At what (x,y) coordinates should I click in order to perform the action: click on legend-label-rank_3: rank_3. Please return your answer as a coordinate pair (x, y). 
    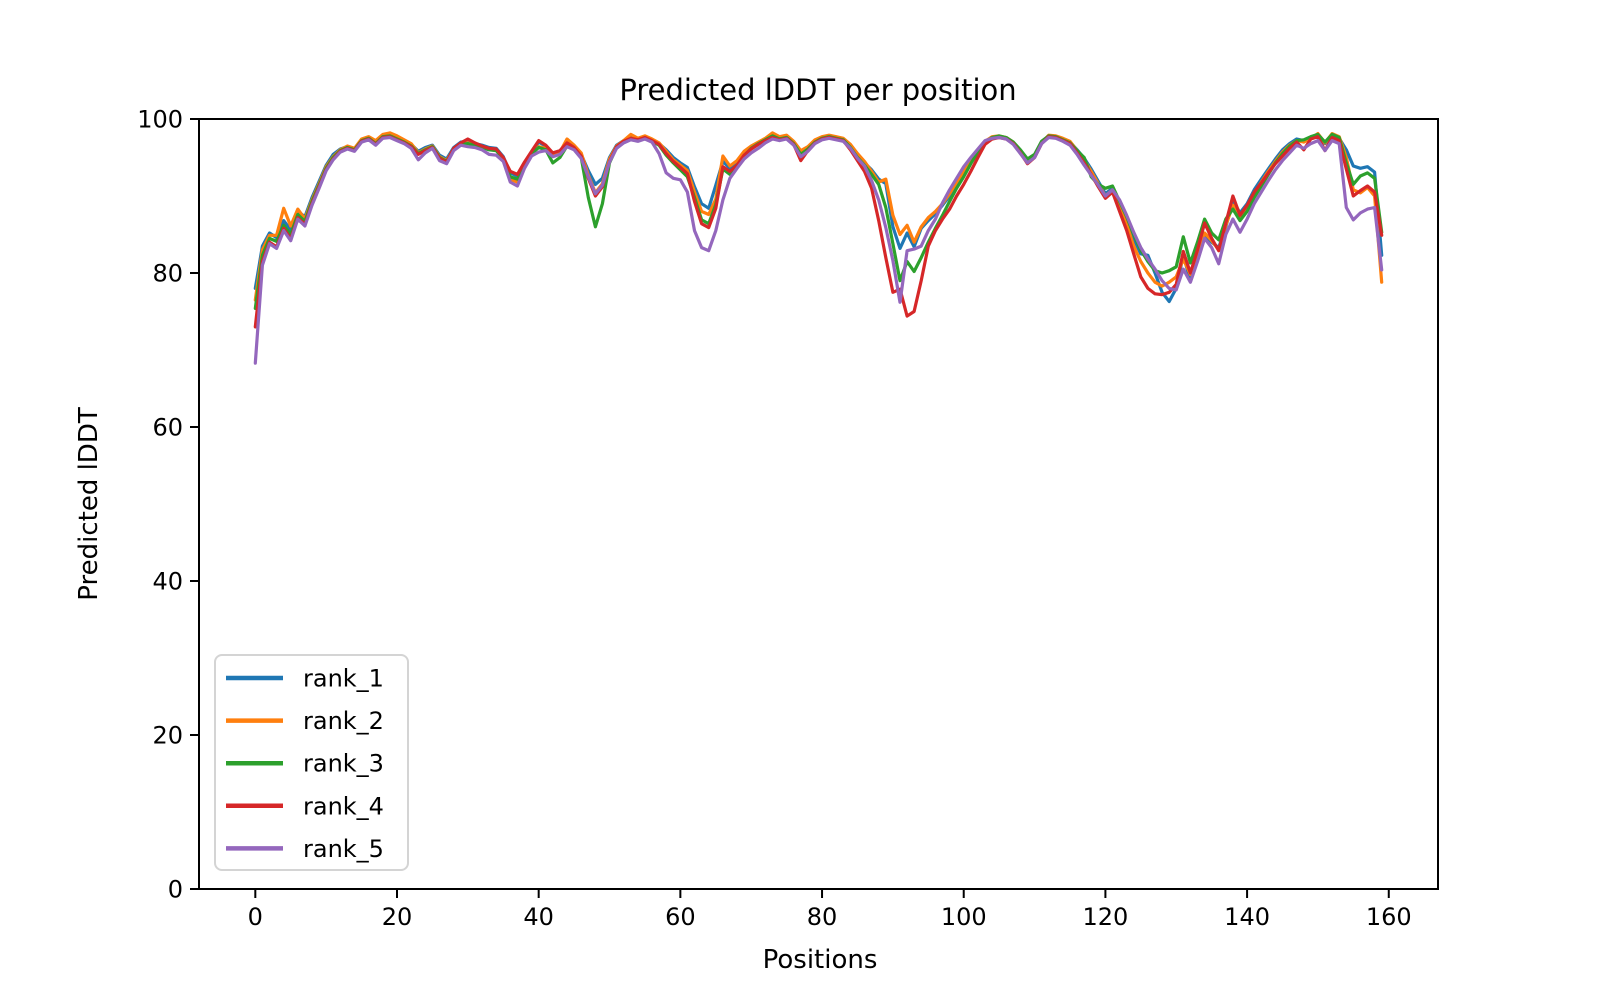
    Looking at the image, I should click on (343, 764).